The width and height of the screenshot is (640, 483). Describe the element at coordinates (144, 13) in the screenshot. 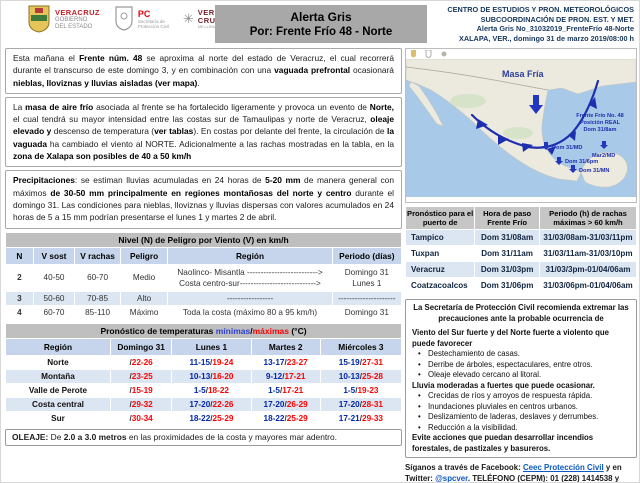

I see `logo-title: PC` at that location.